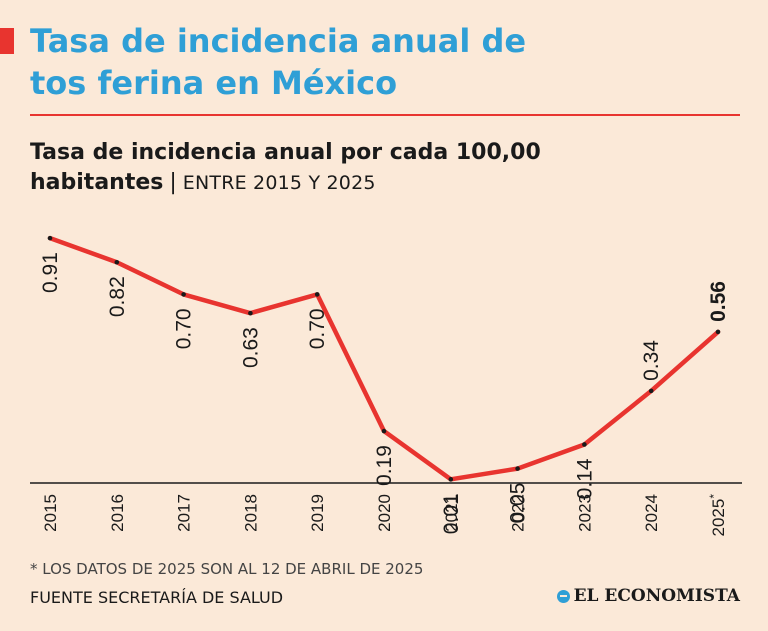 Image resolution: width=768 pixels, height=631 pixels. What do you see at coordinates (278, 41) in the screenshot?
I see `chart-title-line-1: Tasa de incidencia anual de` at bounding box center [278, 41].